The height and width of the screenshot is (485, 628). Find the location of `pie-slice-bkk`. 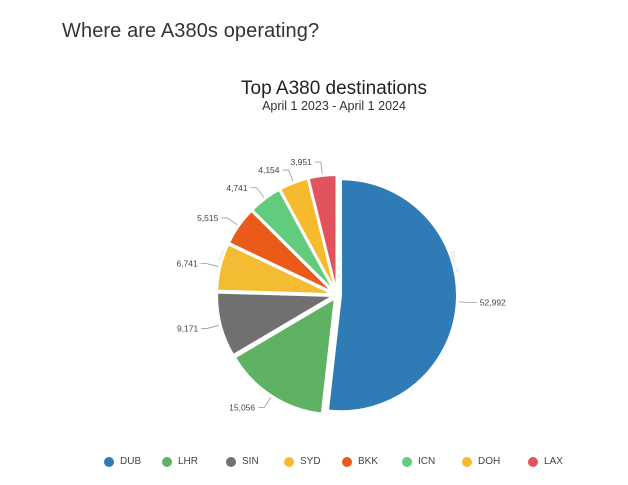

pie-slice-bkk is located at coordinates (281, 251).